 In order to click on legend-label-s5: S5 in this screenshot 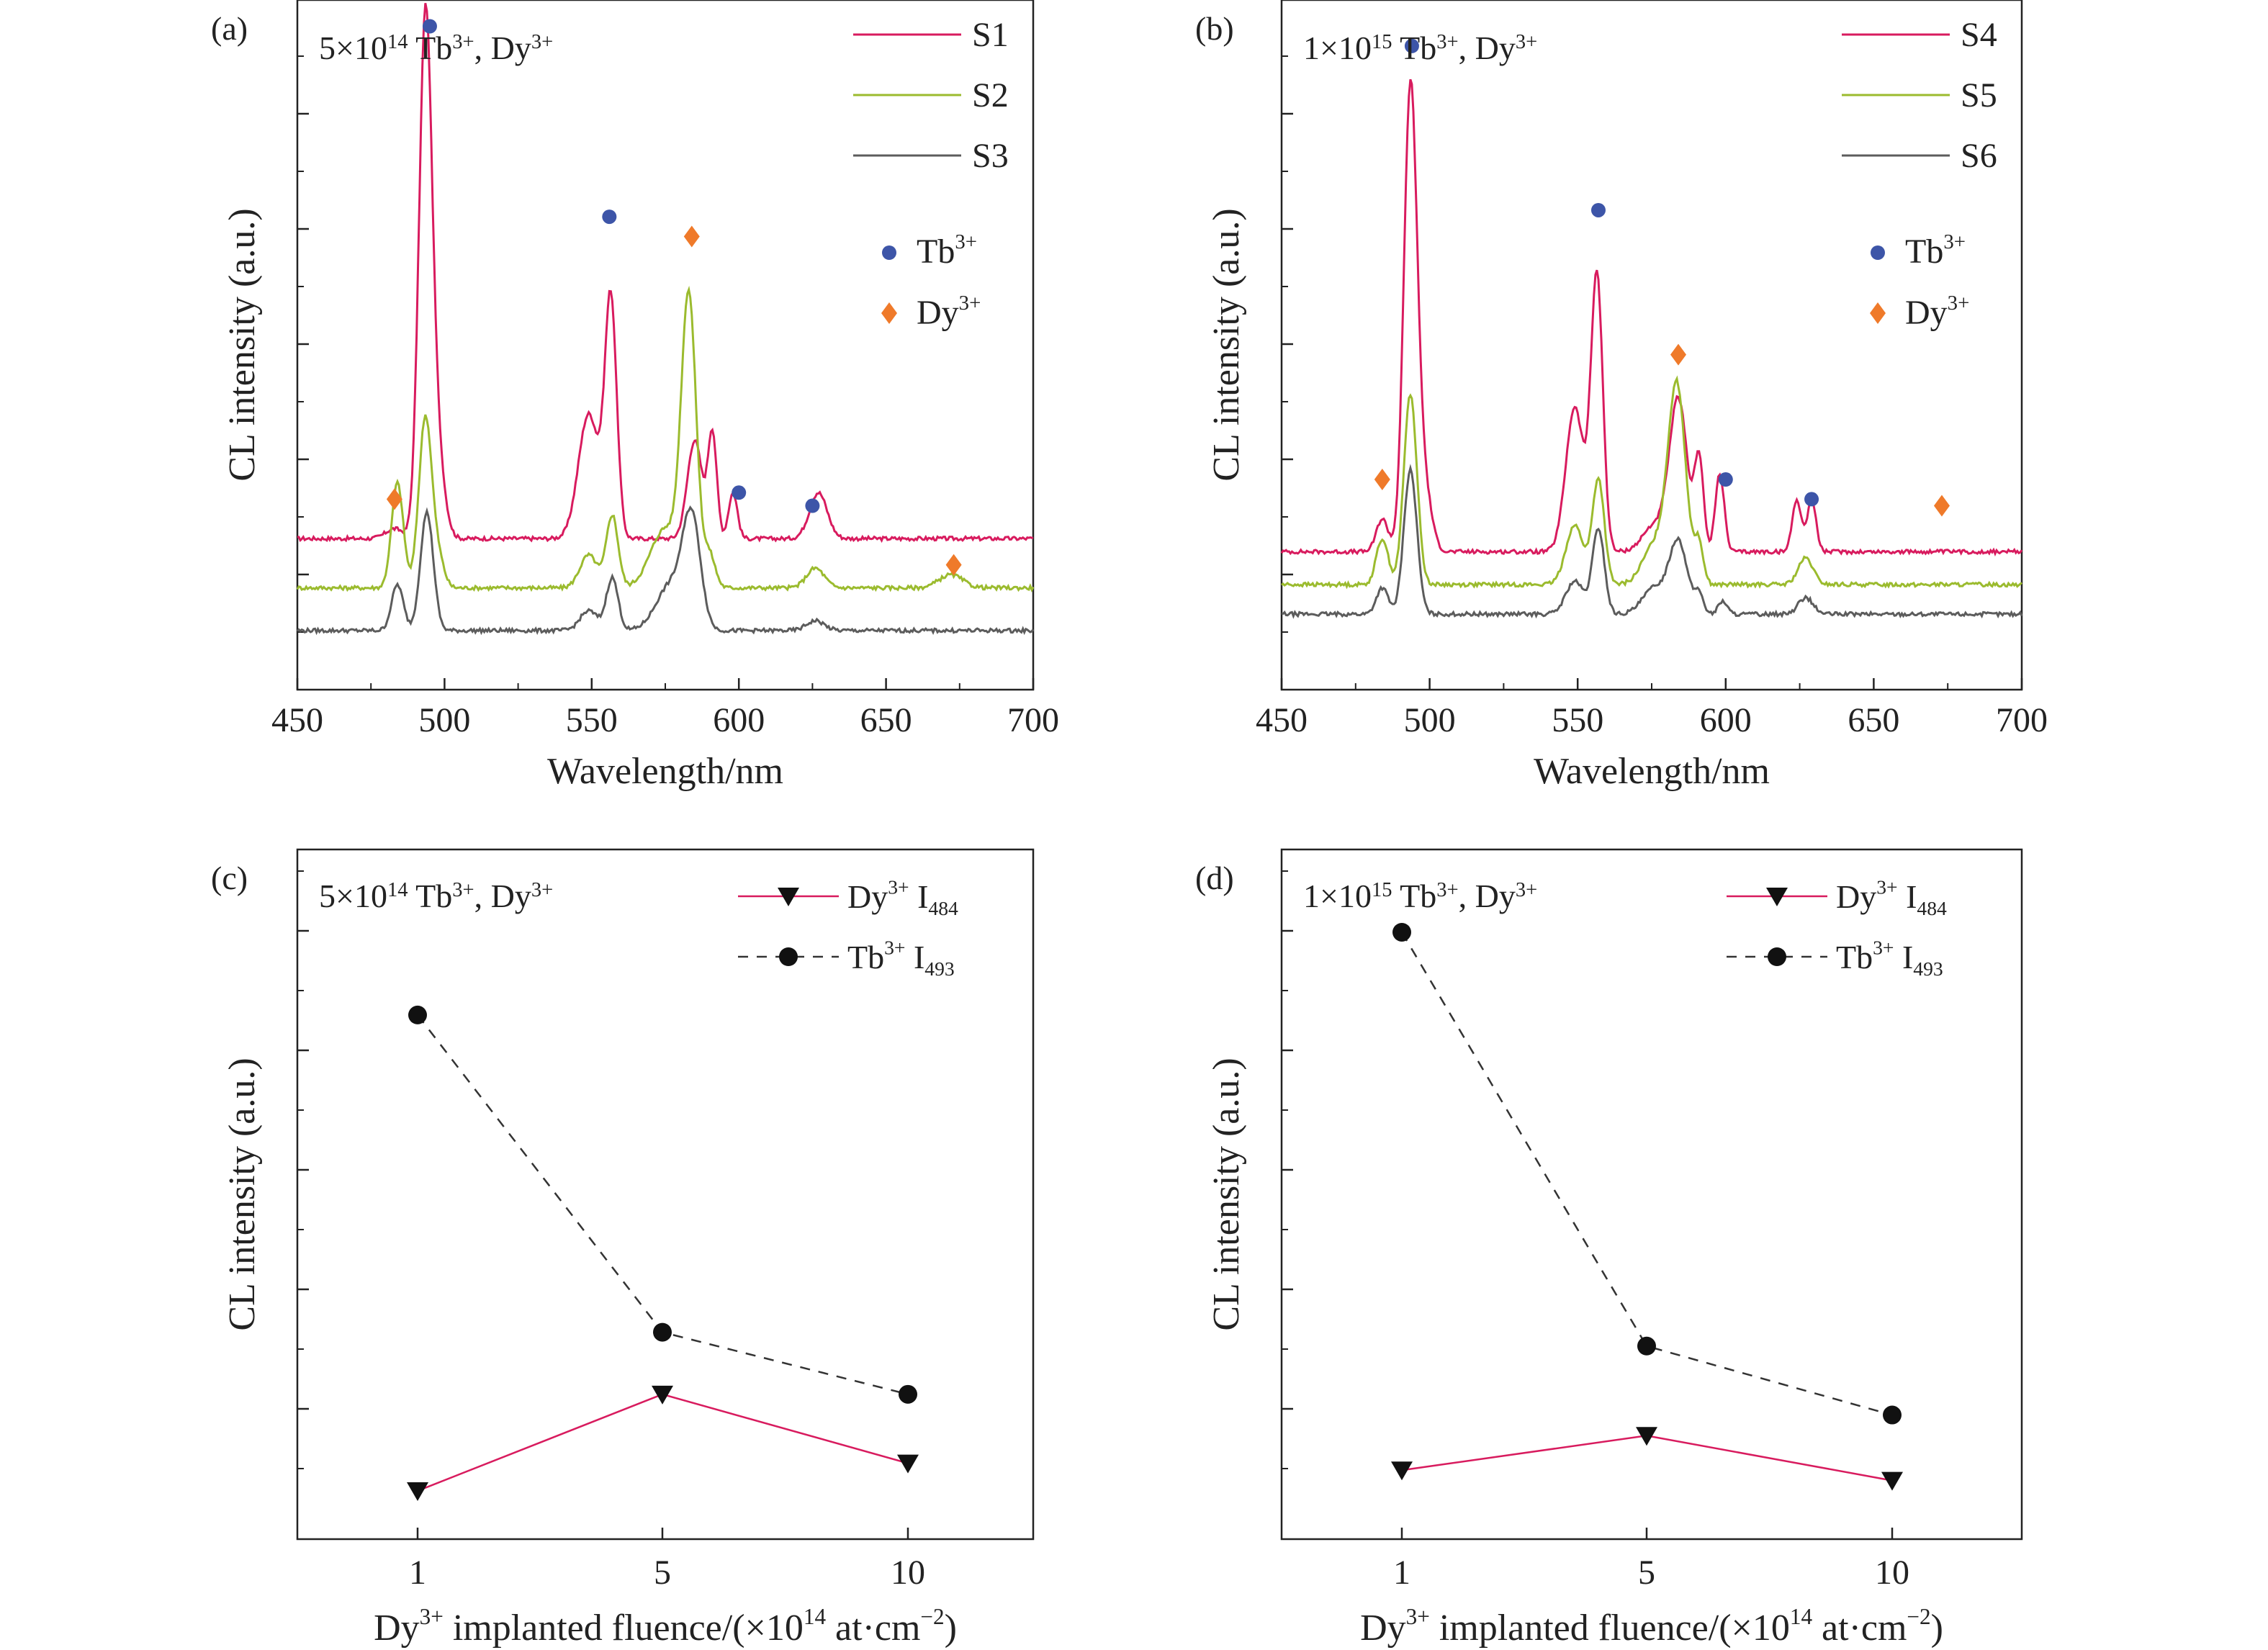, I will do `click(1979, 95)`.